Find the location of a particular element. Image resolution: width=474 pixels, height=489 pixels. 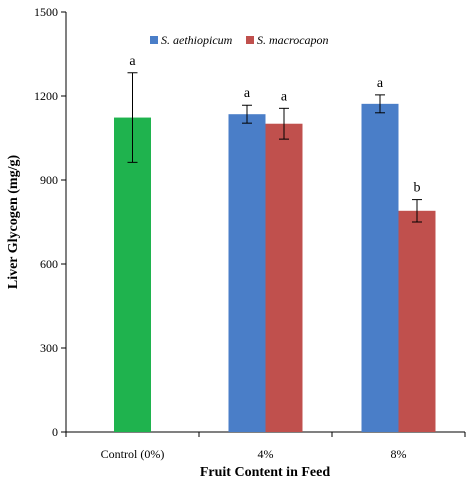

y-axis: 0 300 600 900 1200 1500 is located at coordinates (50, 222).